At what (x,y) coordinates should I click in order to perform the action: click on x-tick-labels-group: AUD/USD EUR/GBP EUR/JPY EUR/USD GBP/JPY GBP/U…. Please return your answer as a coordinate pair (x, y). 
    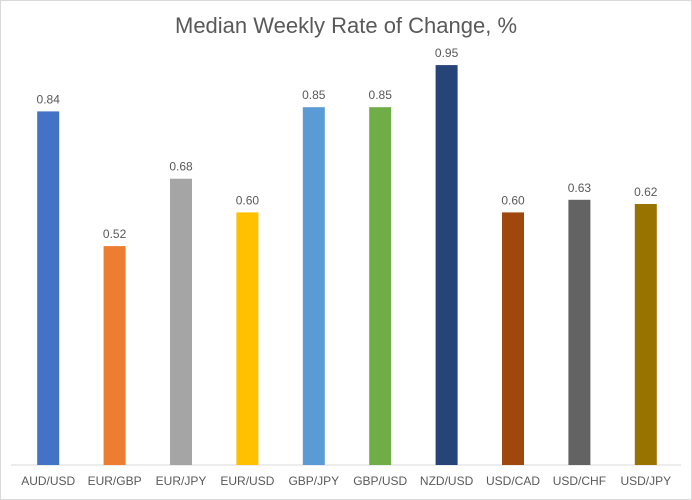
    Looking at the image, I should click on (346, 481).